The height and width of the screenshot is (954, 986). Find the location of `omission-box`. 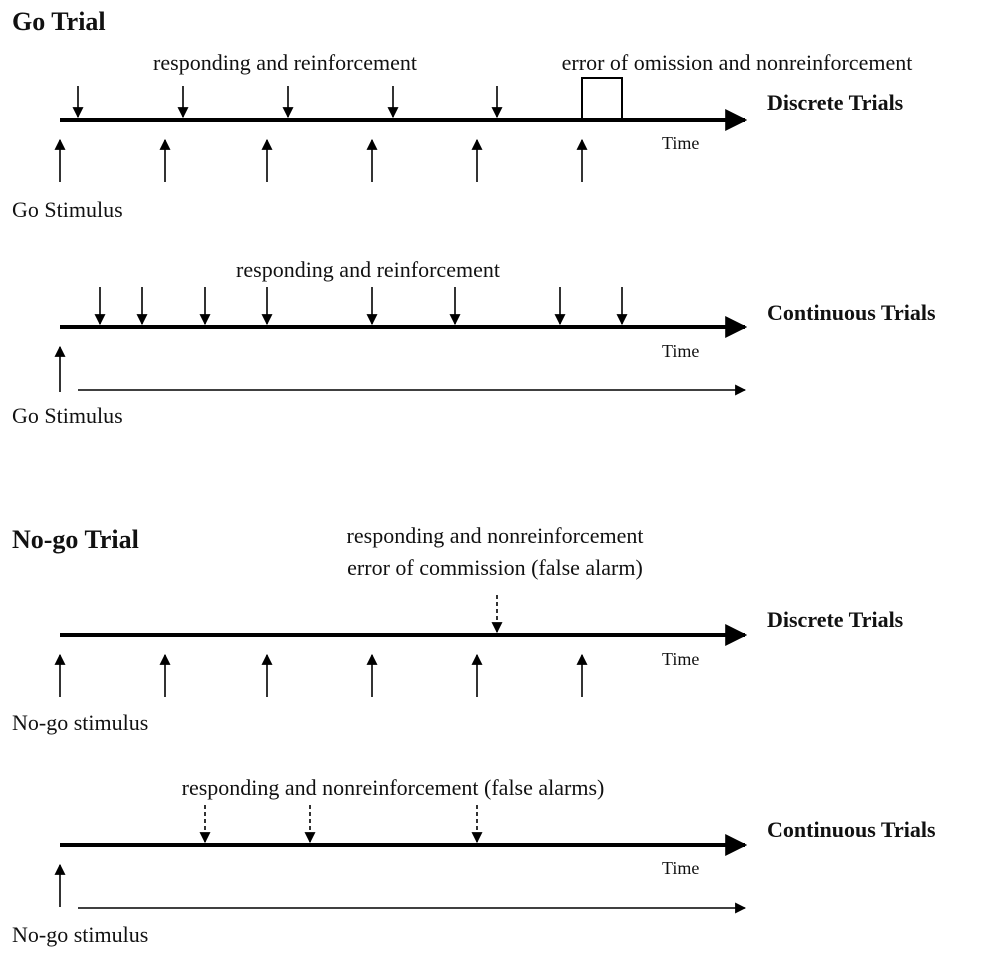

omission-box is located at coordinates (602, 99).